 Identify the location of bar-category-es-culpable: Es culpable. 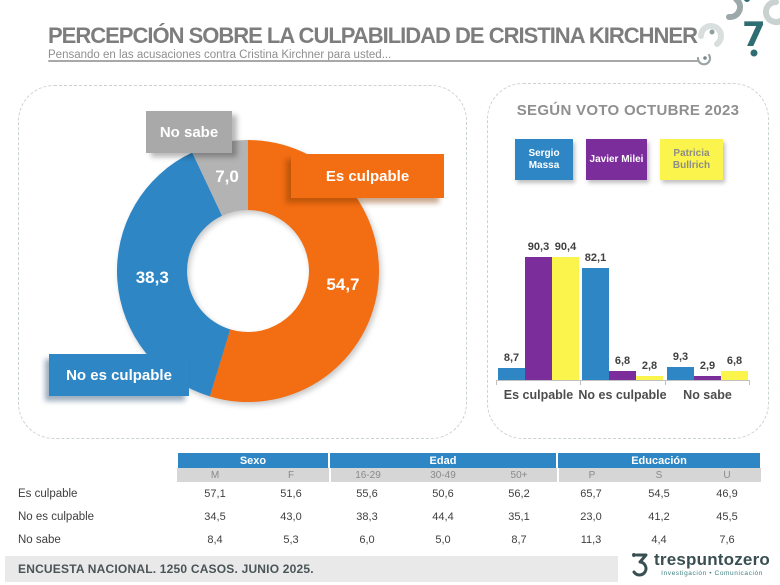
(538, 395).